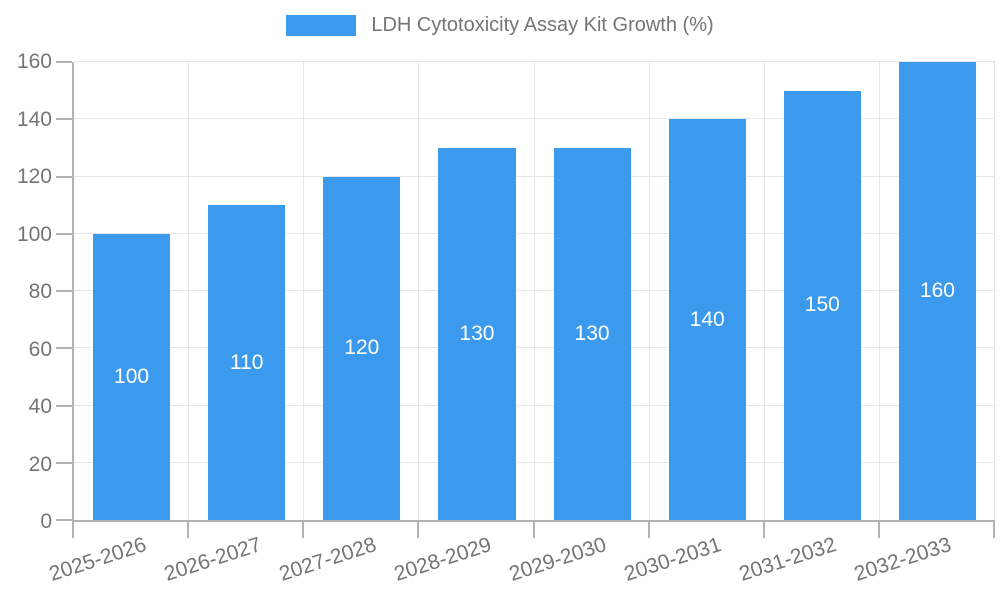 This screenshot has width=1000, height=600. I want to click on y-tick-label: 60, so click(40, 349).